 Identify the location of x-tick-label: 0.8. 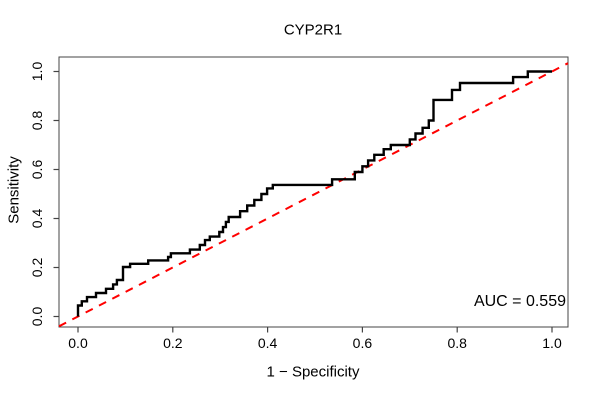
(457, 343).